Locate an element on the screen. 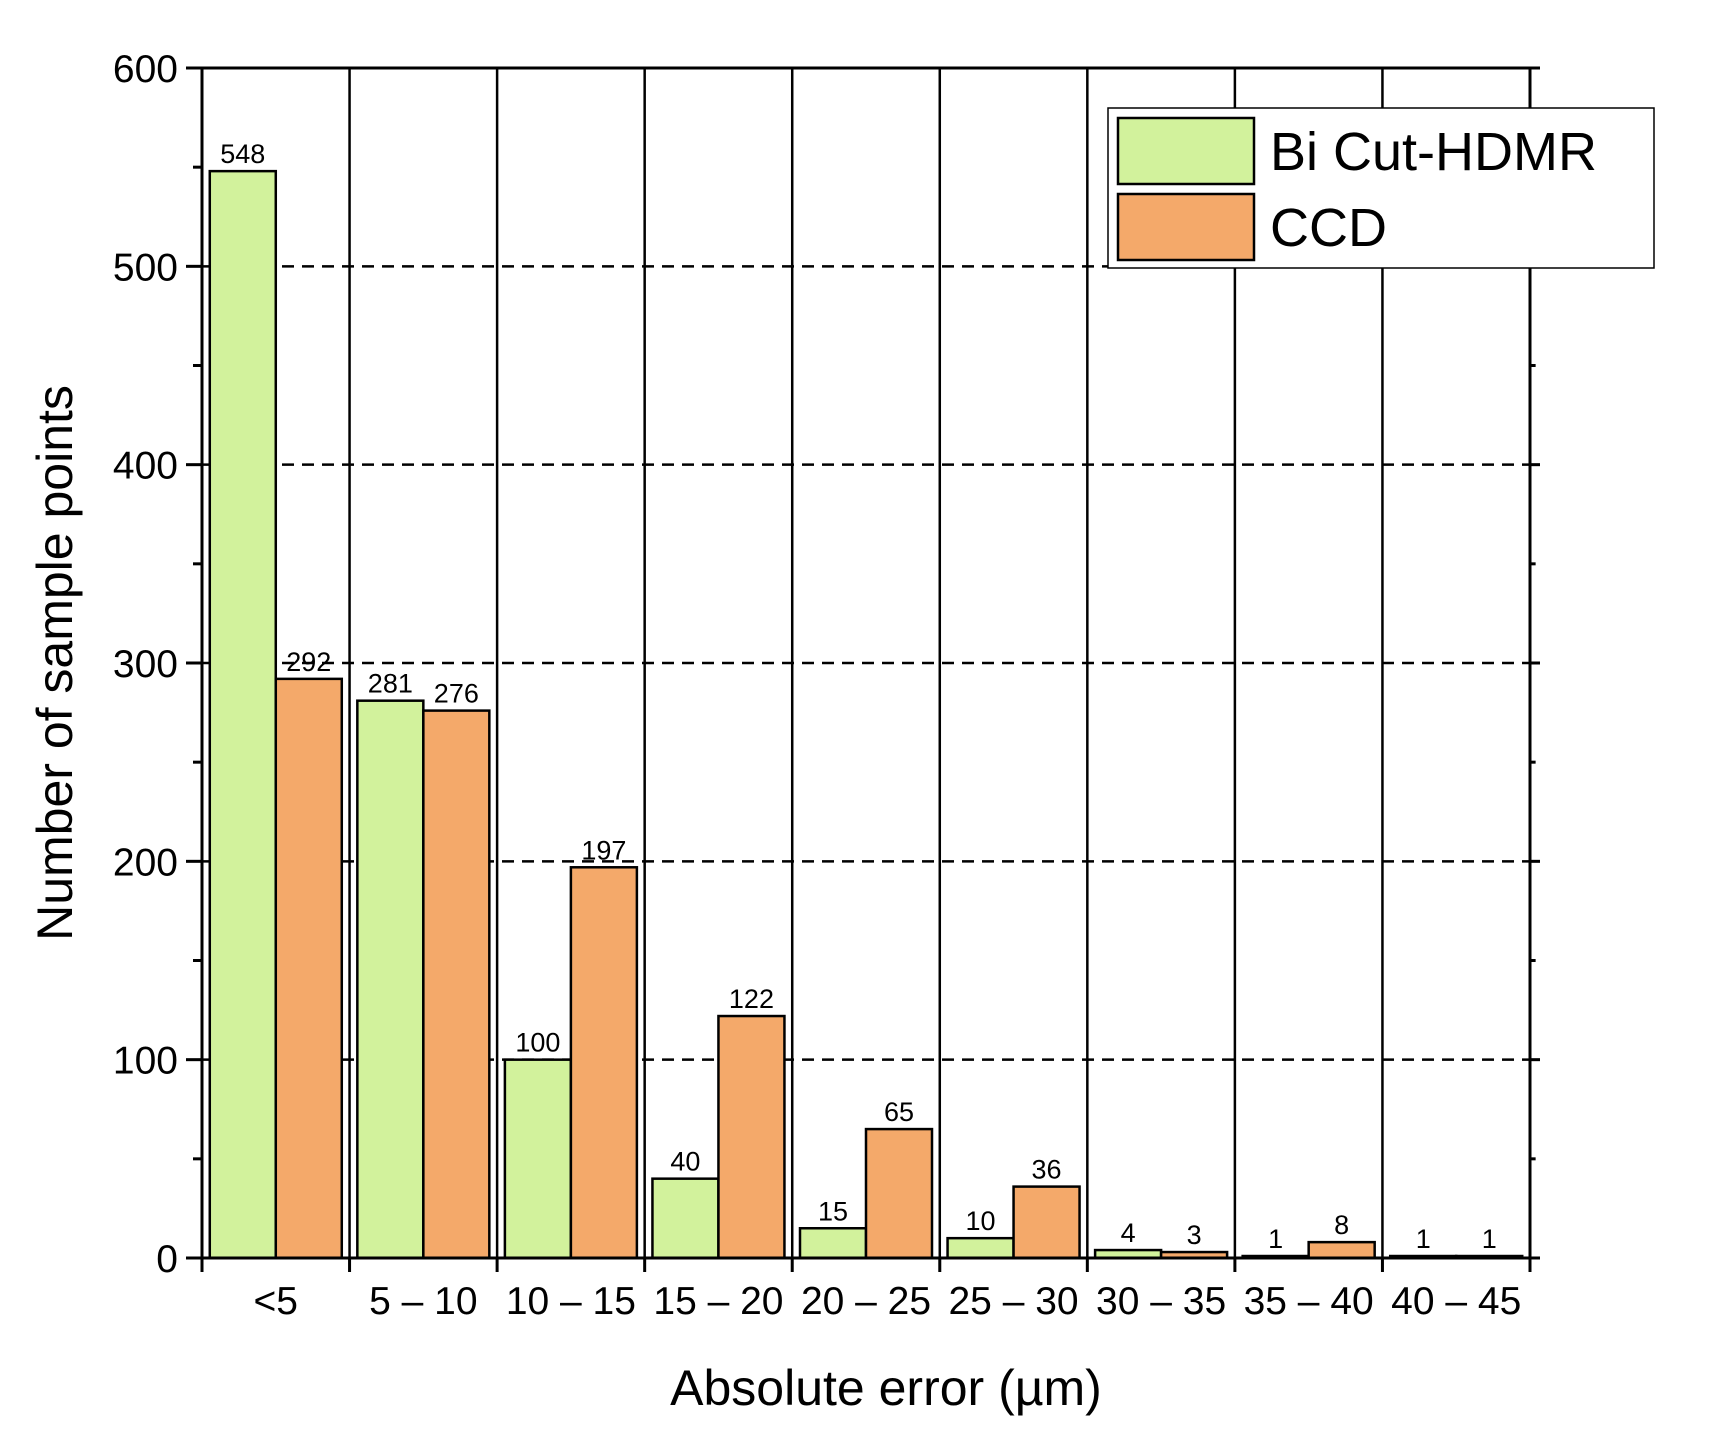  data-label: 8 is located at coordinates (1341, 1225).